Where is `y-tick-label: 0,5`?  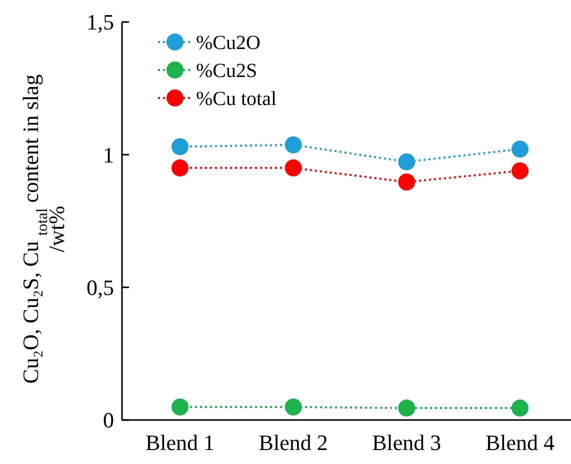 y-tick-label: 0,5 is located at coordinates (100, 287).